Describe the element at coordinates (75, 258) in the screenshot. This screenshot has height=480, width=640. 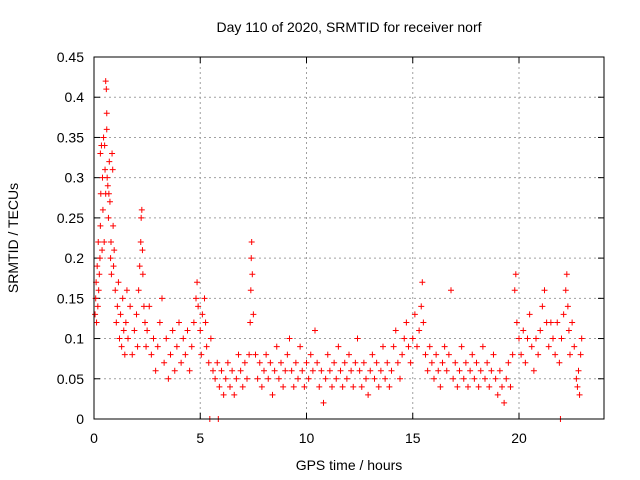
I see `y-tick-label: 0.2` at that location.